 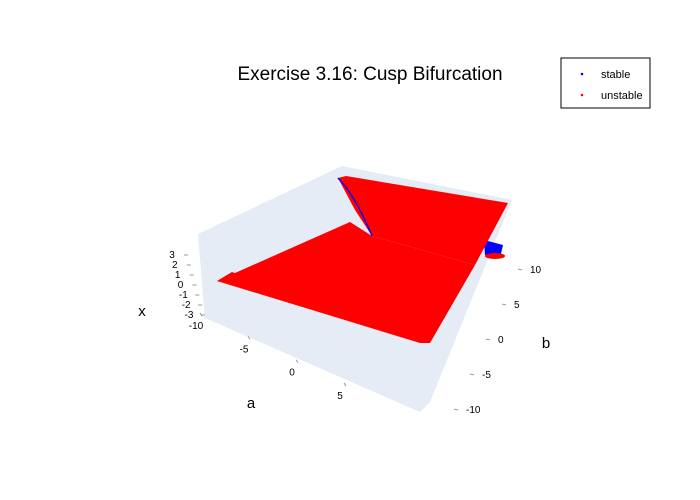 I want to click on b-axis-title: b, so click(x=546, y=343).